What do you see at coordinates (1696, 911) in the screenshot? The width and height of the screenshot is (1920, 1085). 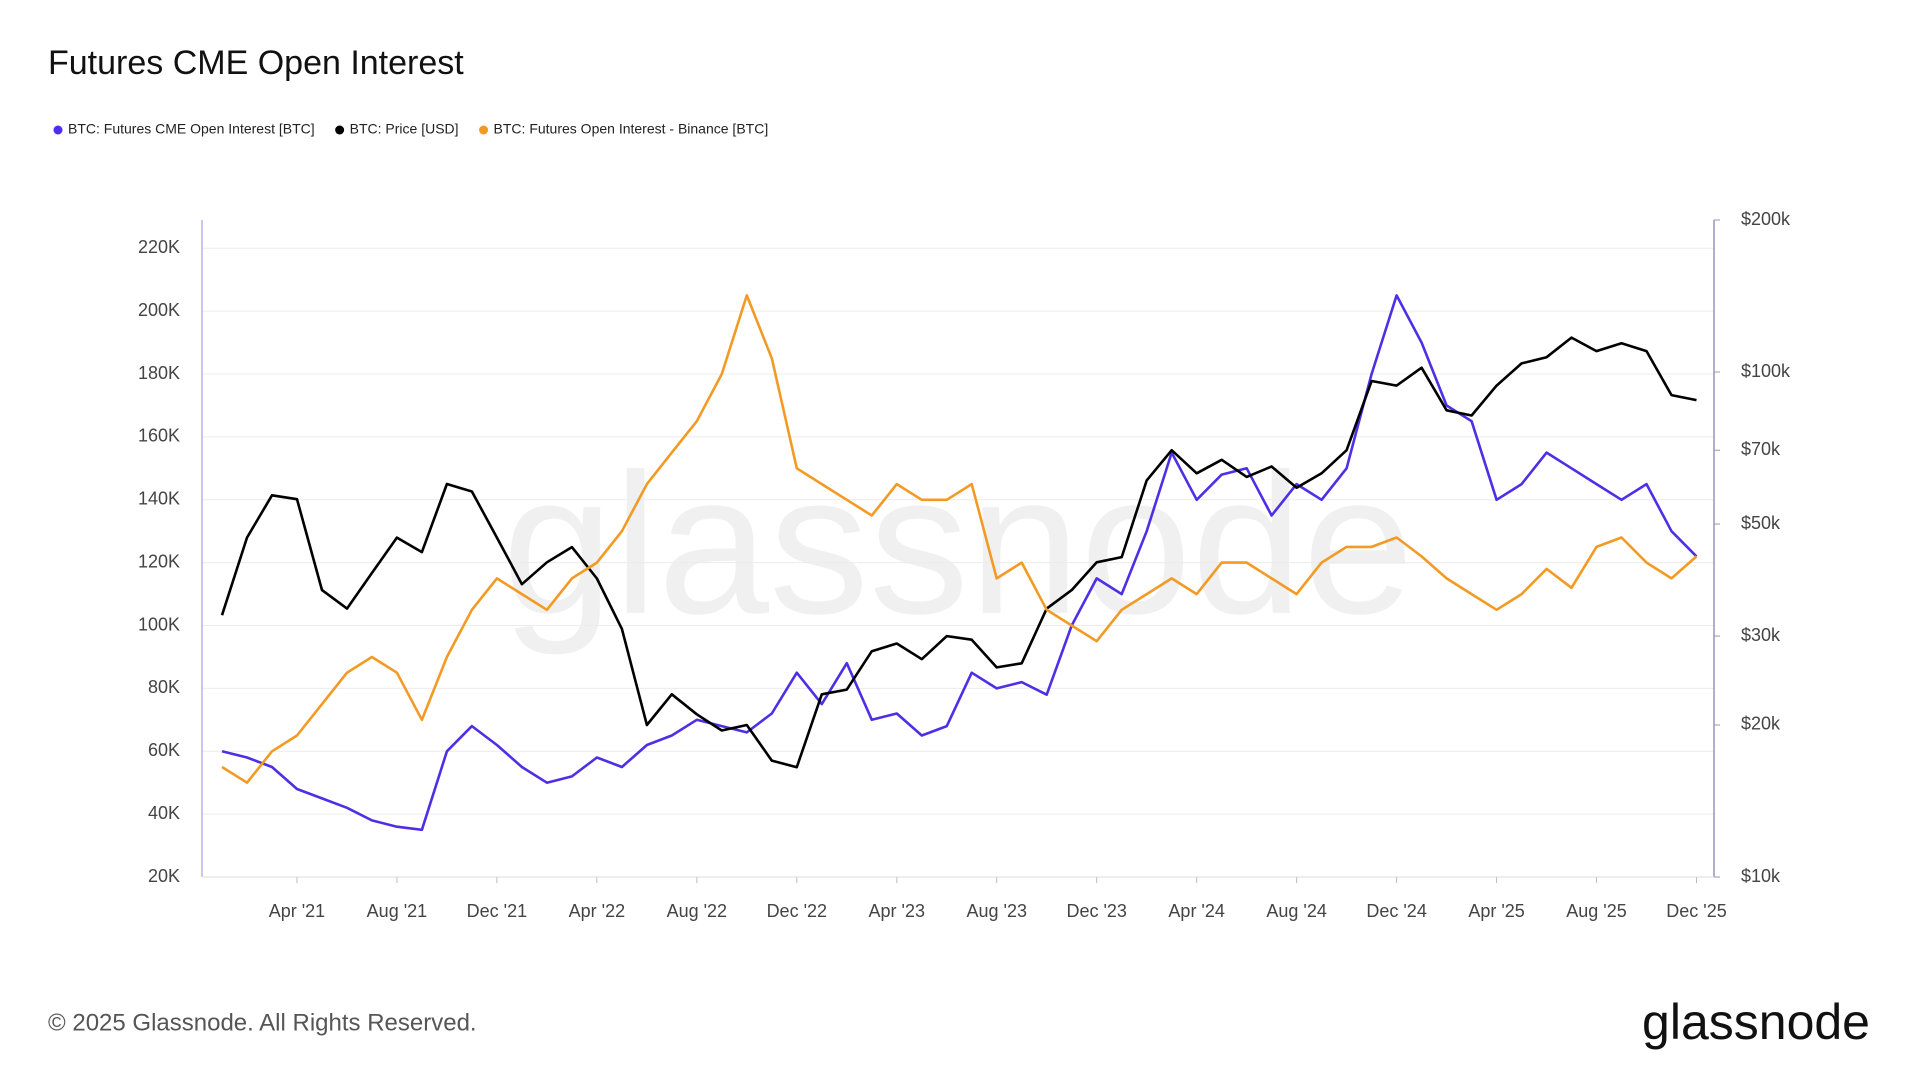 I see `x-tick-label: Dec '25` at bounding box center [1696, 911].